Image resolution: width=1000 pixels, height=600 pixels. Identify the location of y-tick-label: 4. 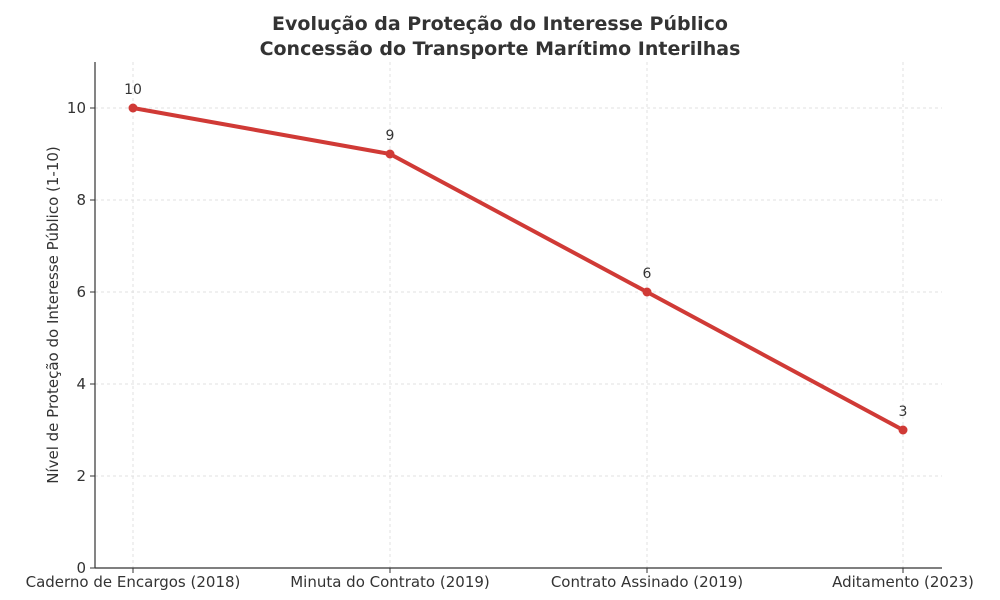
(81, 384).